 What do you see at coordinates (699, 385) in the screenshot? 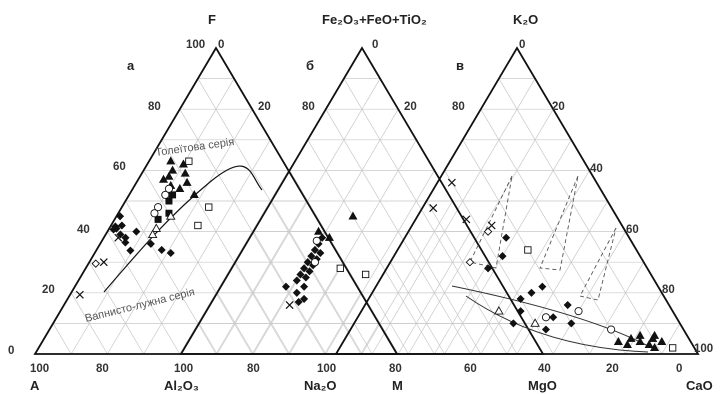
I see `axis-label-cao: CaO` at bounding box center [699, 385].